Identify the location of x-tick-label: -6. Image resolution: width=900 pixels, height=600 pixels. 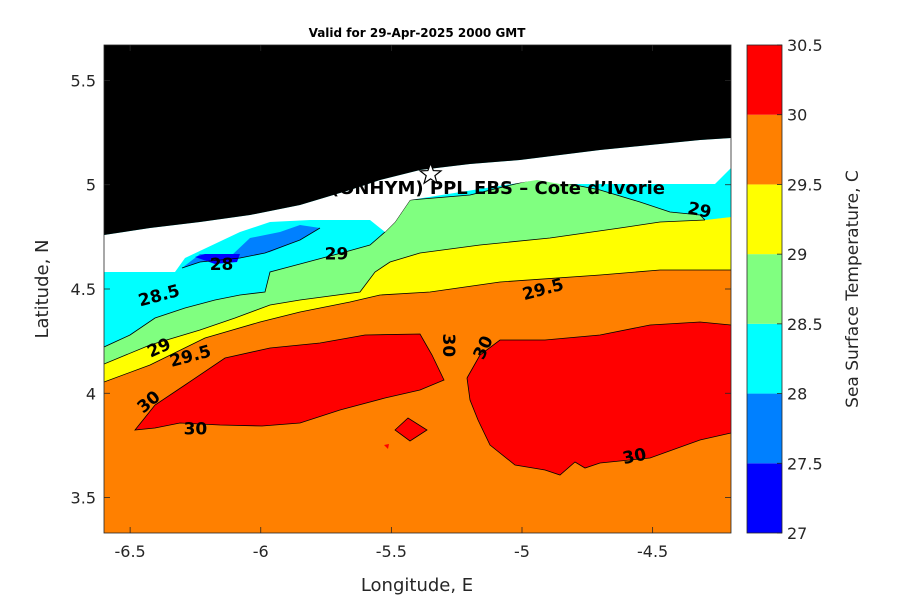
(261, 551).